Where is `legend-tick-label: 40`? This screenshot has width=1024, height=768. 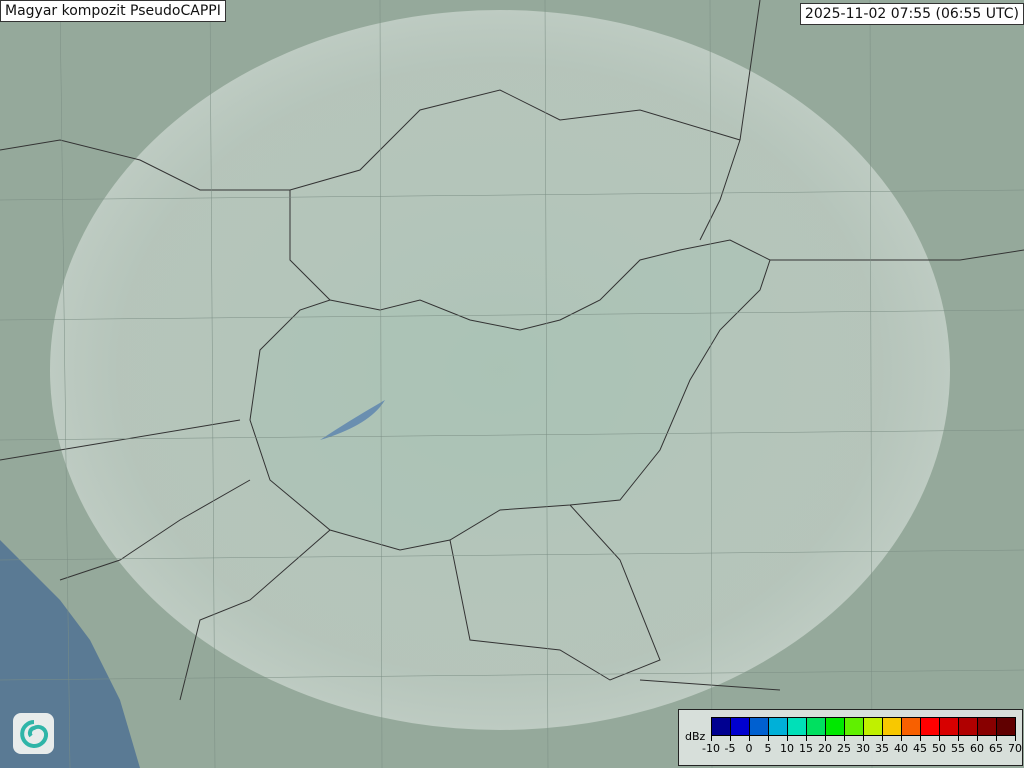 legend-tick-label: 40 is located at coordinates (901, 748).